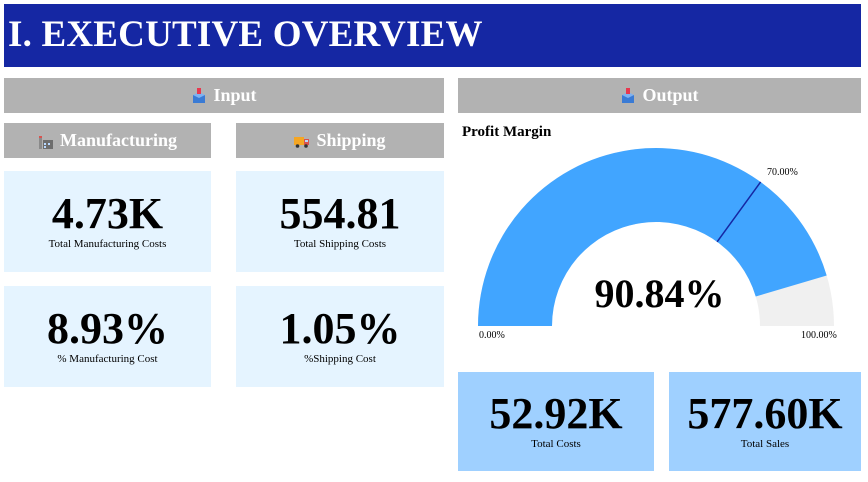 This screenshot has height=482, width=868. What do you see at coordinates (340, 213) in the screenshot?
I see `kpi-value: 554.81` at bounding box center [340, 213].